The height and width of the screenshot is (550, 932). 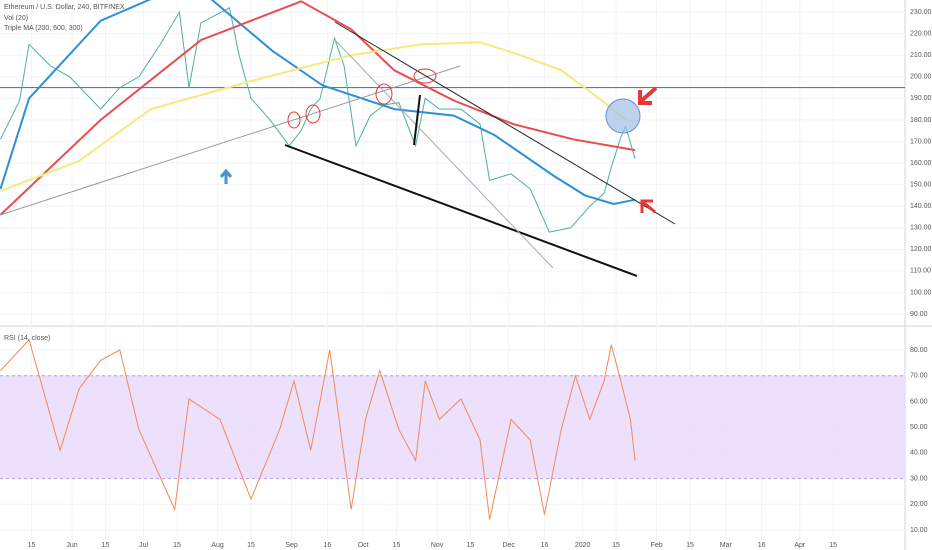 What do you see at coordinates (921, 184) in the screenshot?
I see `y-tick-label: 150.00` at bounding box center [921, 184].